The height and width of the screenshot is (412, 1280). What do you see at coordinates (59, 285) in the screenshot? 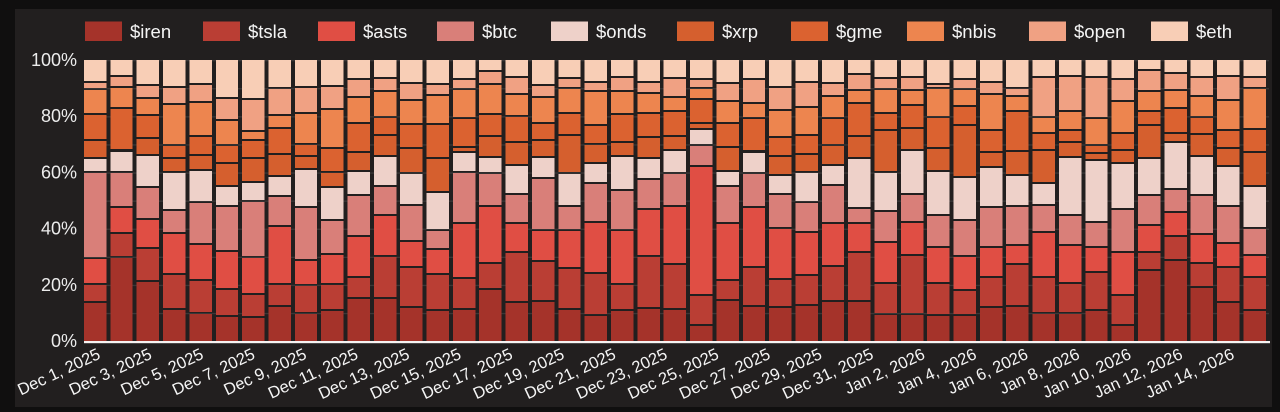
I see `svg-text: 20%` at bounding box center [59, 285].